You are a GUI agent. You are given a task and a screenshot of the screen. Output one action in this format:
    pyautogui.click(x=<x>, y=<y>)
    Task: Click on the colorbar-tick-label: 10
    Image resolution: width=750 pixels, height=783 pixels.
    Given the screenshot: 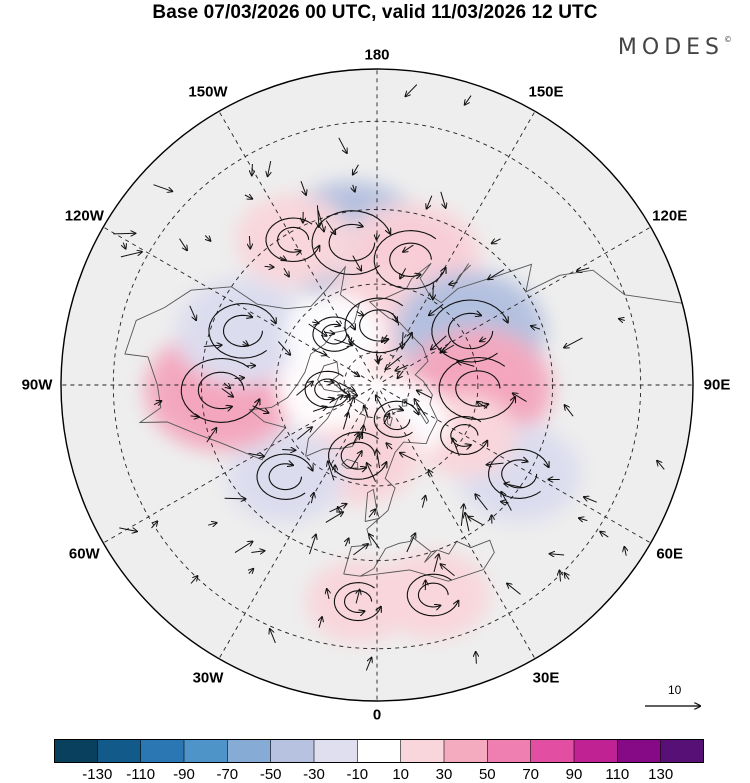 What is the action you would take?
    pyautogui.click(x=401, y=774)
    